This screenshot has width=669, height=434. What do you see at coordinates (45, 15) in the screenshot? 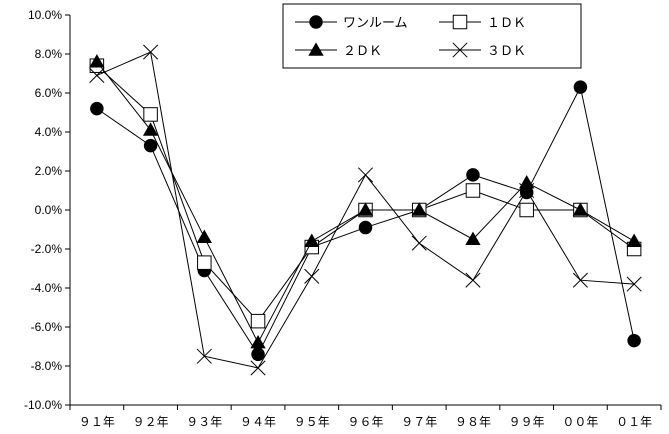
I see `y-tick-label: 10.0%` at bounding box center [45, 15].